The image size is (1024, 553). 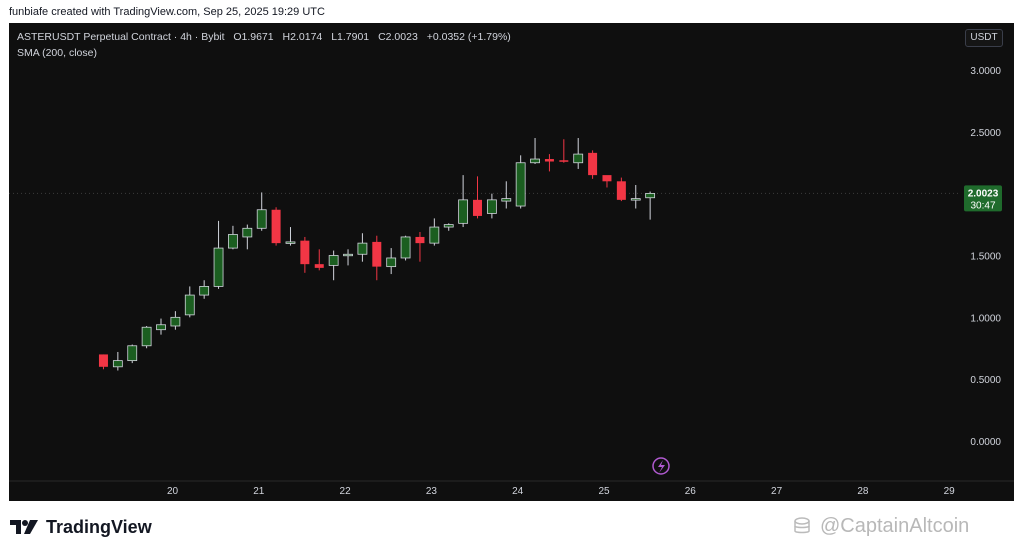 What do you see at coordinates (777, 491) in the screenshot?
I see `x-tick-label: 27` at bounding box center [777, 491].